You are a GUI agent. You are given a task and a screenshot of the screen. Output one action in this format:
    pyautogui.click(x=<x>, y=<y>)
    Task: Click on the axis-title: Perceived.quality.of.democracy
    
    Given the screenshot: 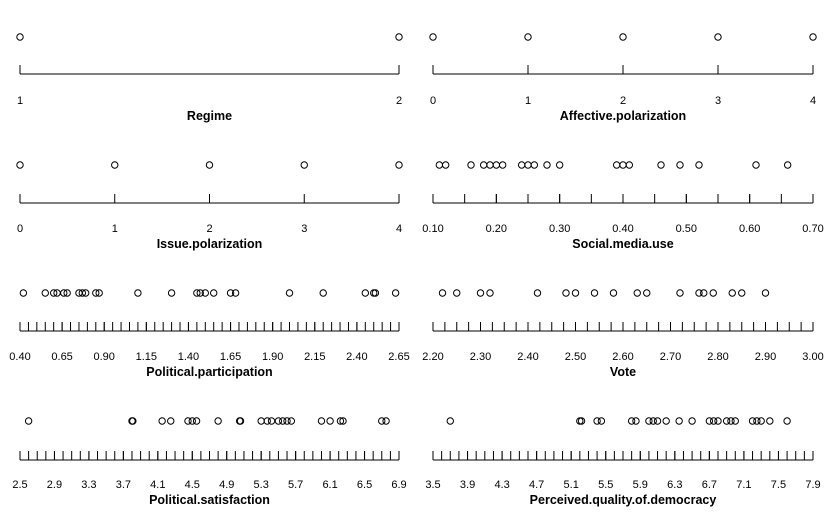 What is the action you would take?
    pyautogui.click(x=623, y=500)
    